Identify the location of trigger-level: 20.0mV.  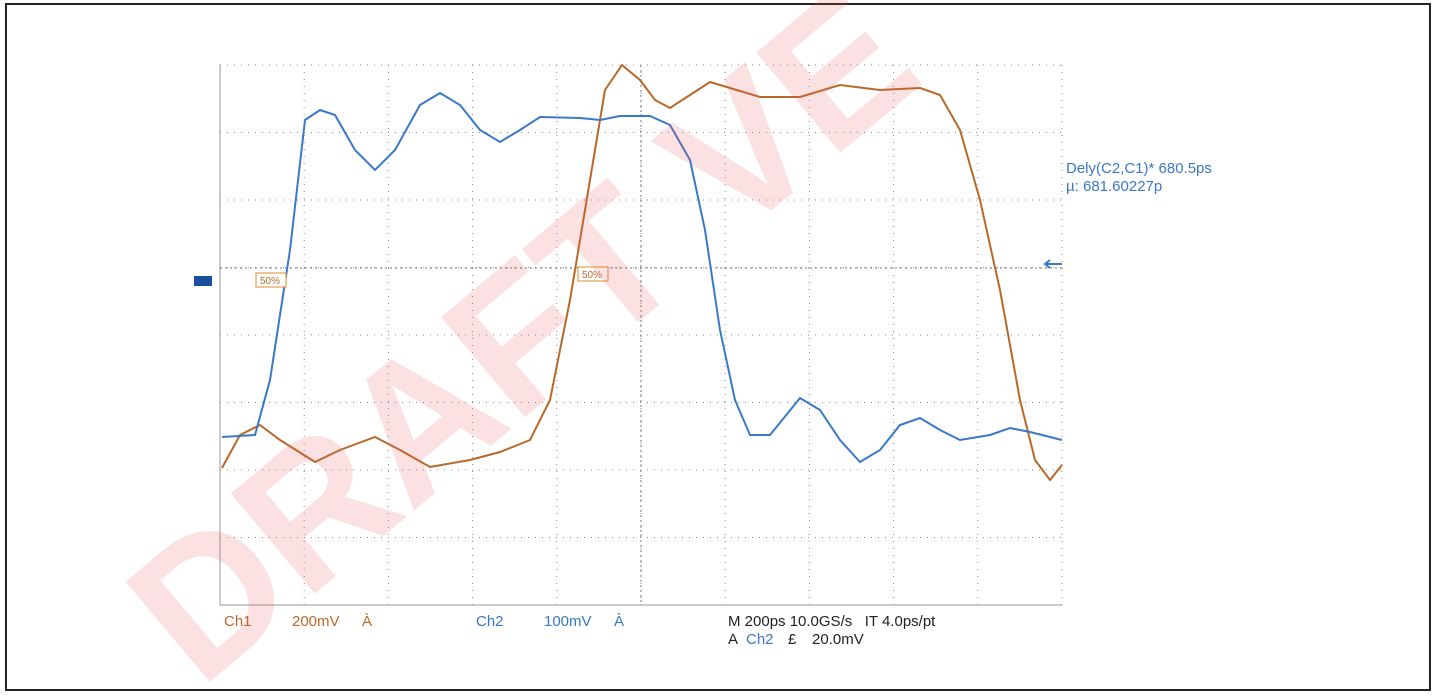
(838, 639).